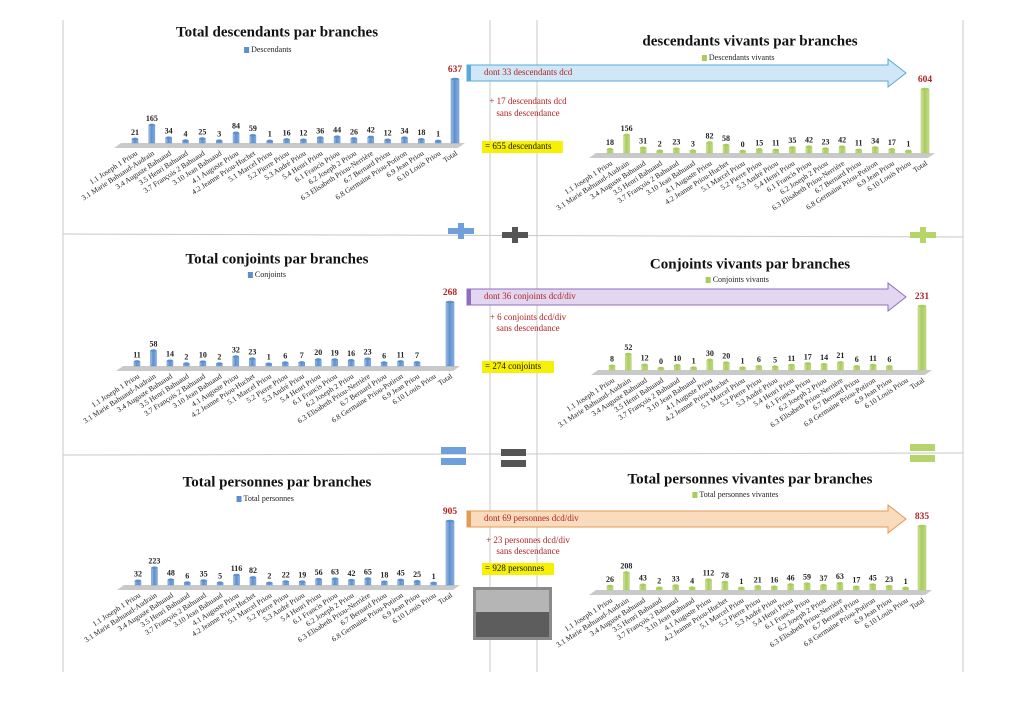 The image size is (1020, 722). Describe the element at coordinates (302, 355) in the screenshot. I see `value-label: 7` at that location.